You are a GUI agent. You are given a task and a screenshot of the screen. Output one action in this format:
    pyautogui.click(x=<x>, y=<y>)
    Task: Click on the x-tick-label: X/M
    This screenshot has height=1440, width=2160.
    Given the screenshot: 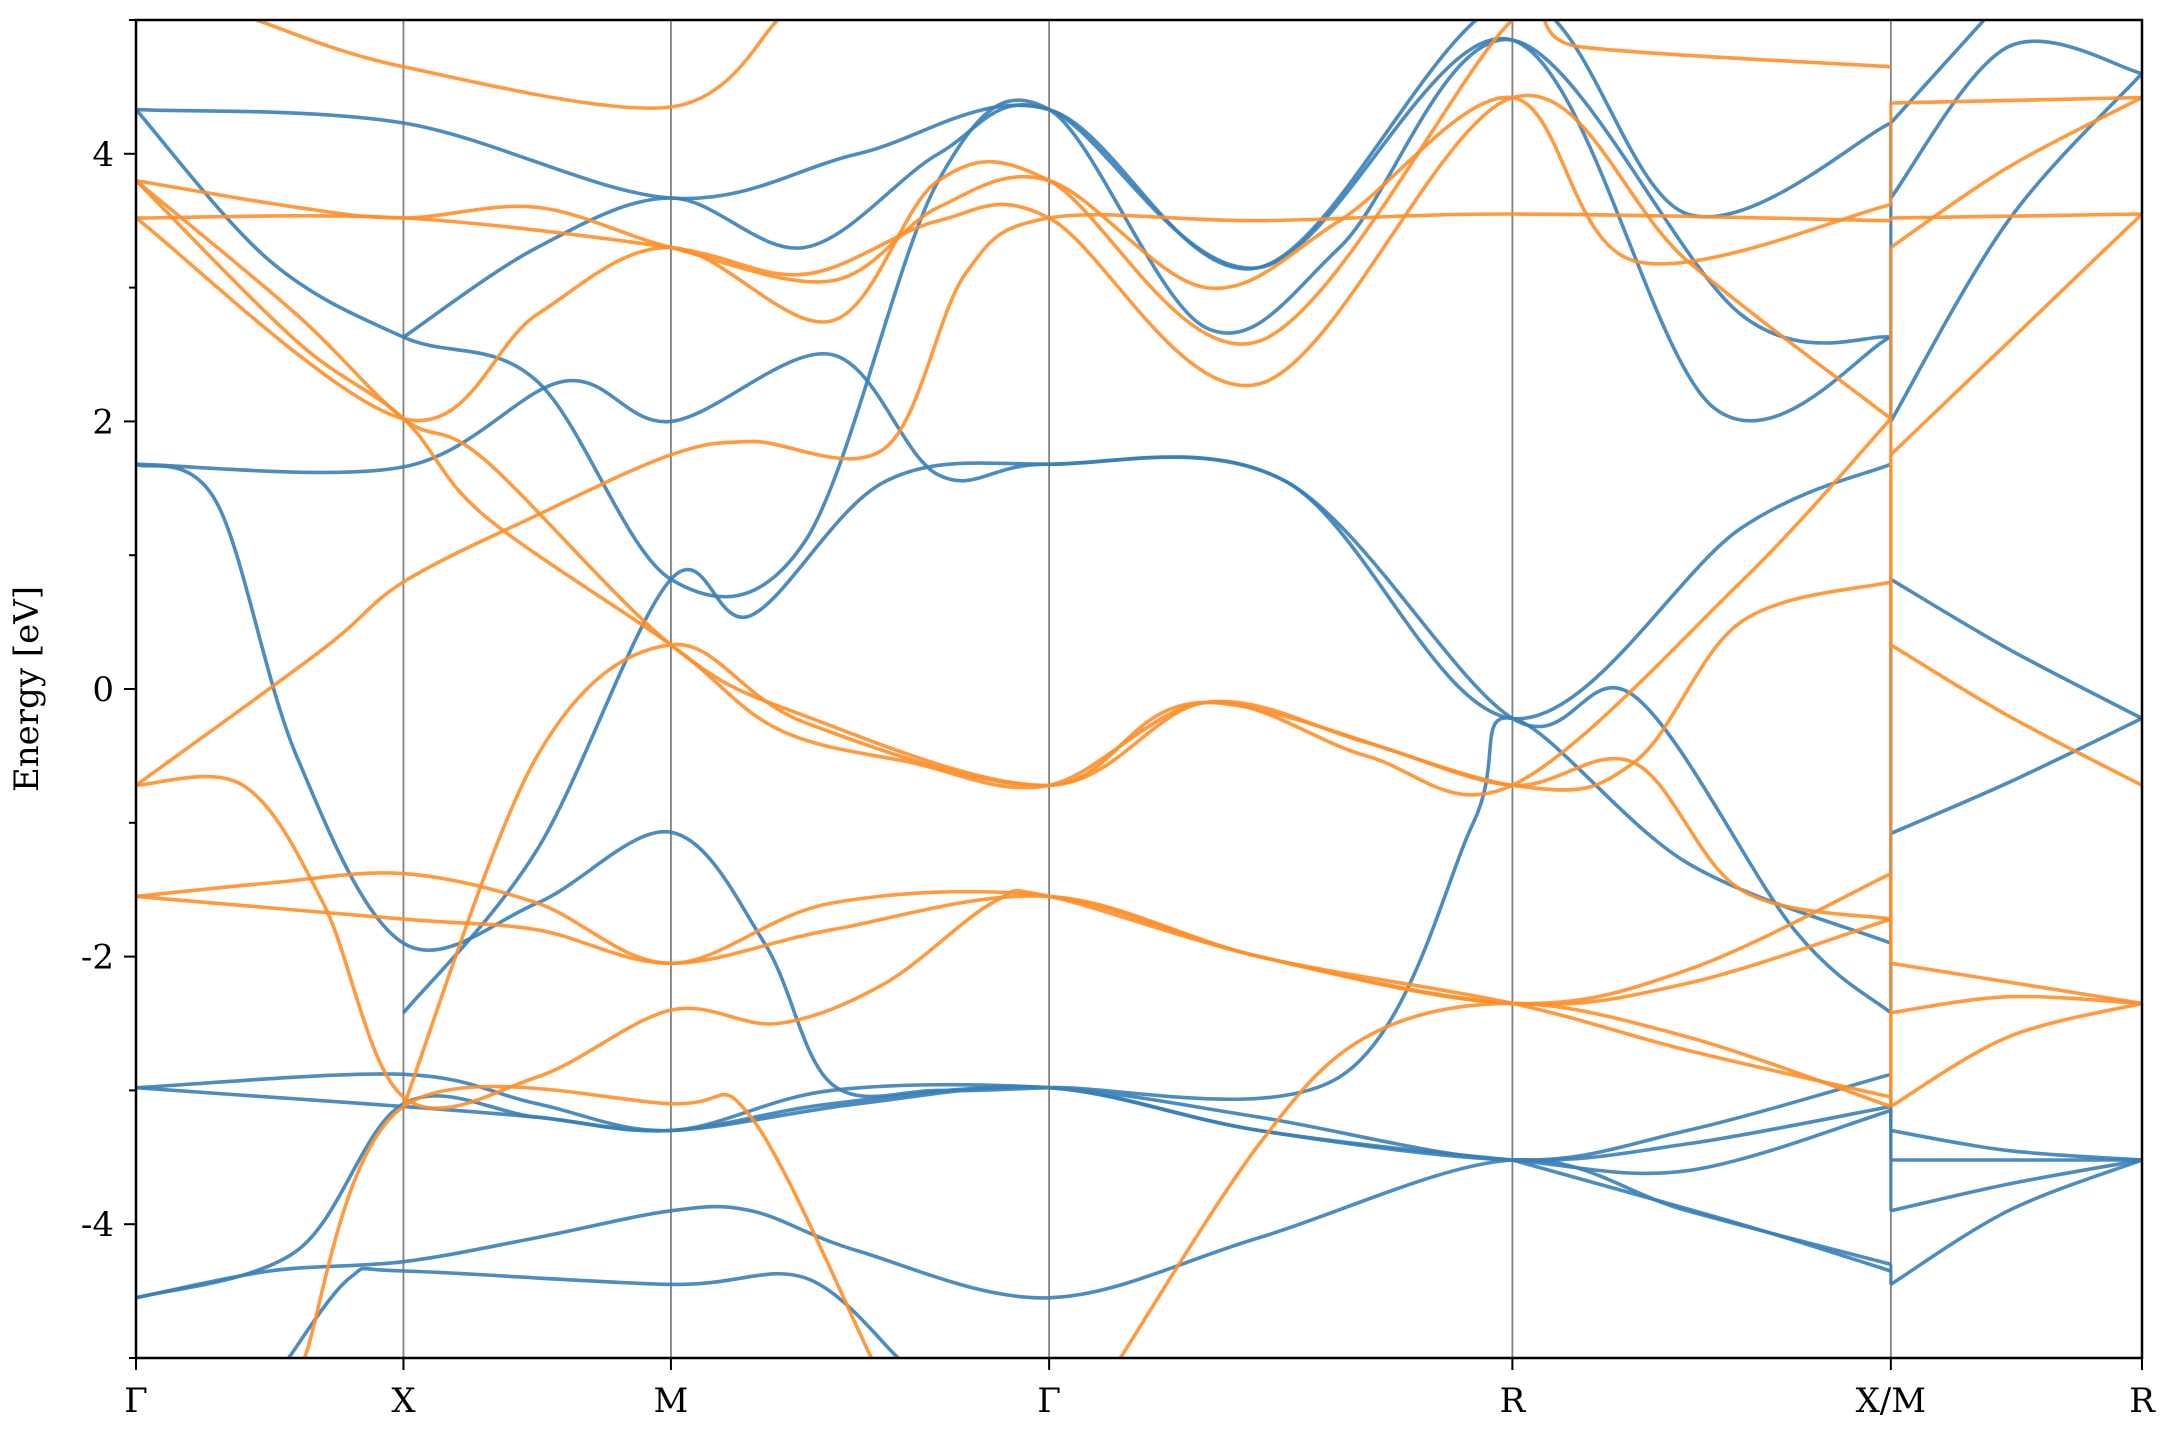 What is the action you would take?
    pyautogui.click(x=1891, y=1401)
    